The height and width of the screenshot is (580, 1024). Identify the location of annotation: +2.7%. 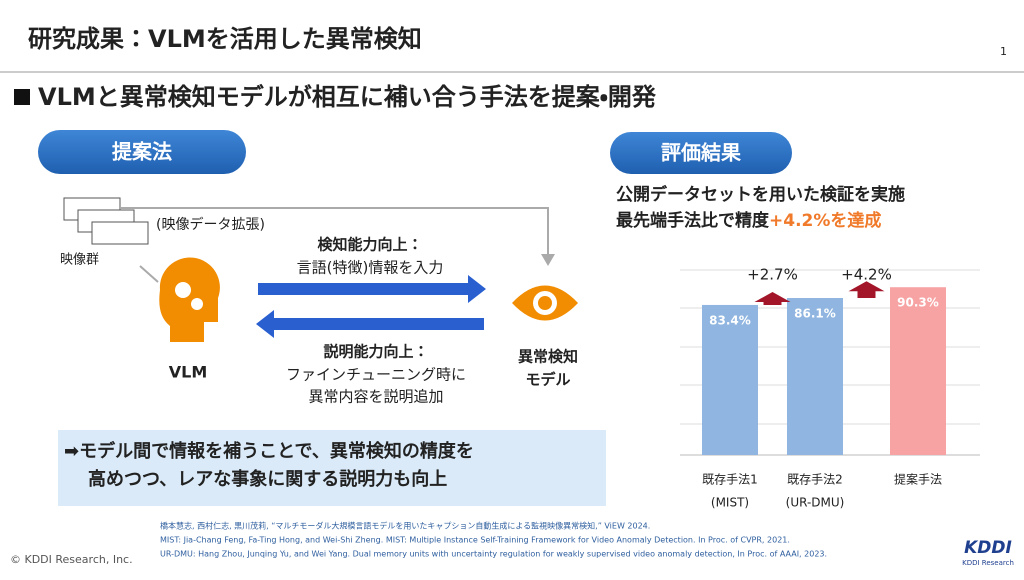
(772, 275).